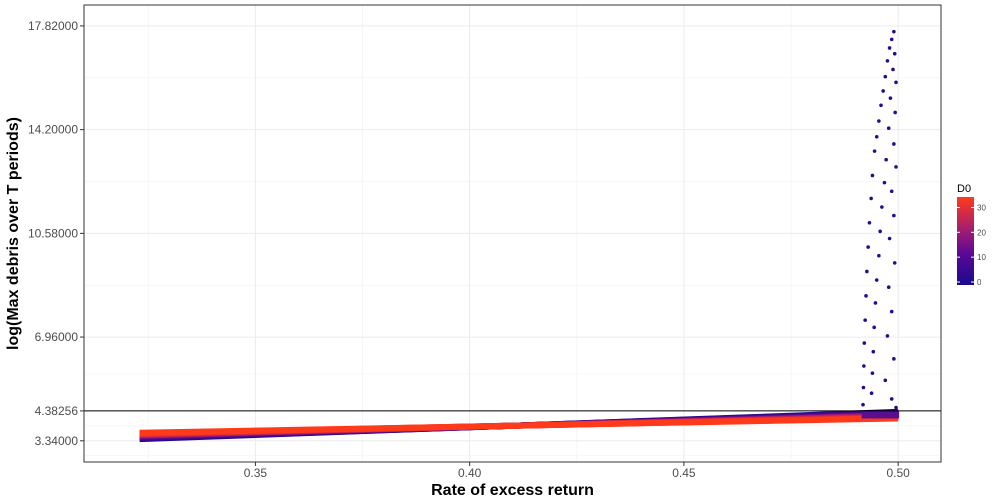 This screenshot has height=500, width=1000. What do you see at coordinates (981, 207) in the screenshot?
I see `legend-tick-label: 30` at bounding box center [981, 207].